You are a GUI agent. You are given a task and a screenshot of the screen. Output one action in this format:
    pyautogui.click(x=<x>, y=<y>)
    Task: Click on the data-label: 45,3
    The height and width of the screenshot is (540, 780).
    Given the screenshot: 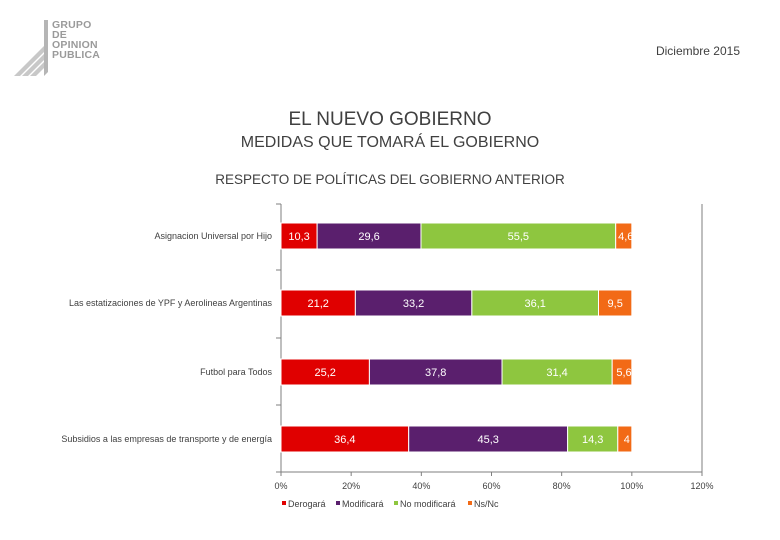 What is the action you would take?
    pyautogui.click(x=487, y=440)
    